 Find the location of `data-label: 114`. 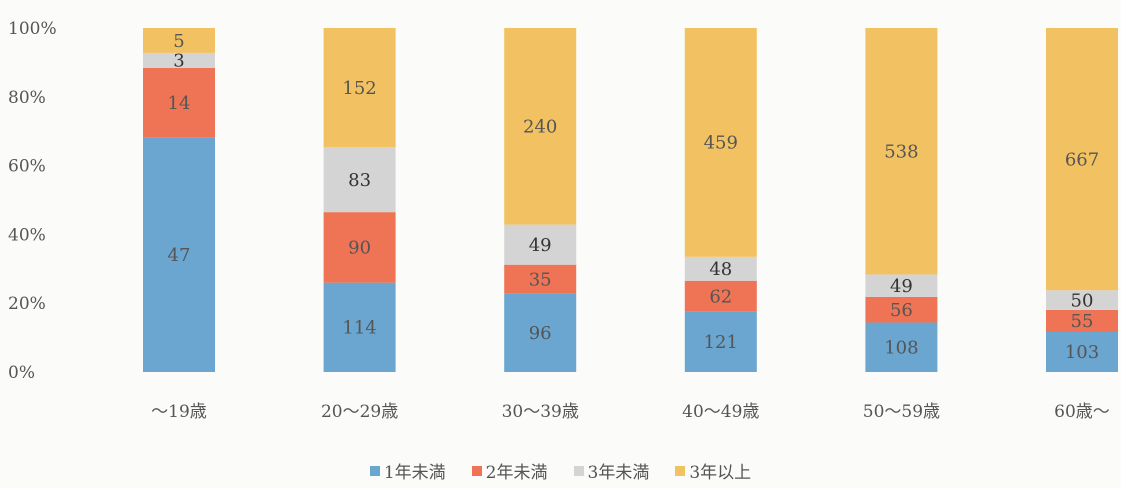

data-label: 114 is located at coordinates (359, 328).